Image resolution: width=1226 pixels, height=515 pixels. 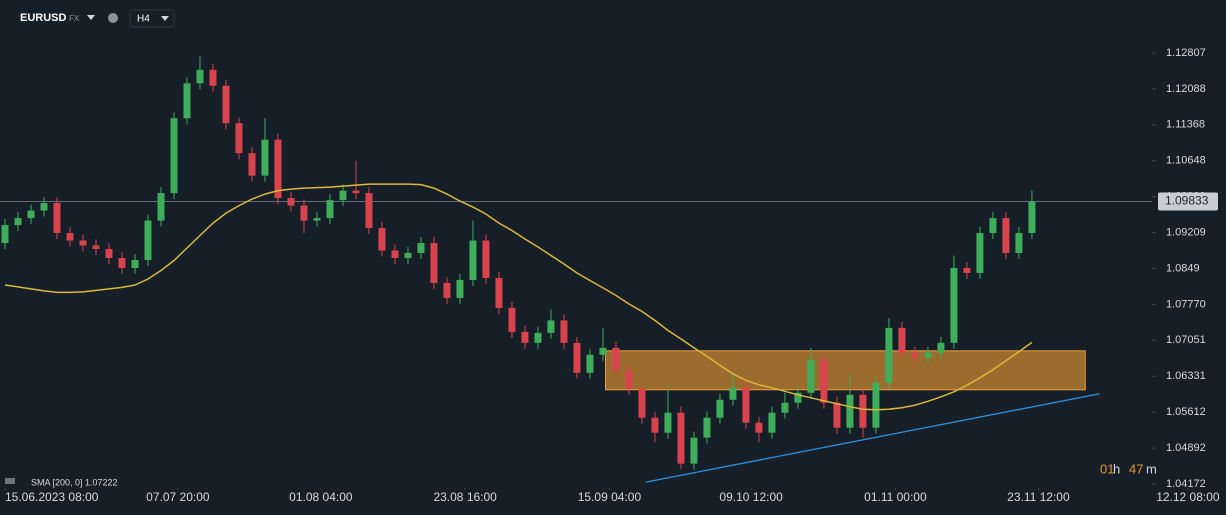 I want to click on zone, so click(x=845, y=370).